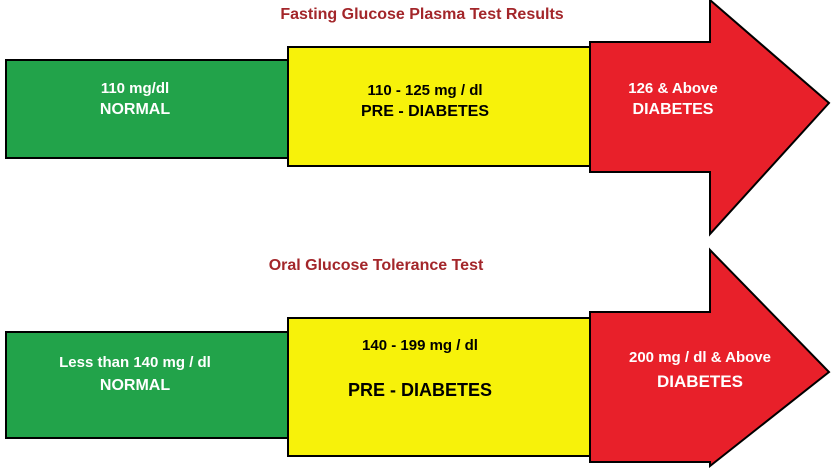 The height and width of the screenshot is (468, 832). Describe the element at coordinates (420, 369) in the screenshot. I see `arrow2-prediabetes-label: 140 - 199 mg / dl PRE - DIABETES` at that location.